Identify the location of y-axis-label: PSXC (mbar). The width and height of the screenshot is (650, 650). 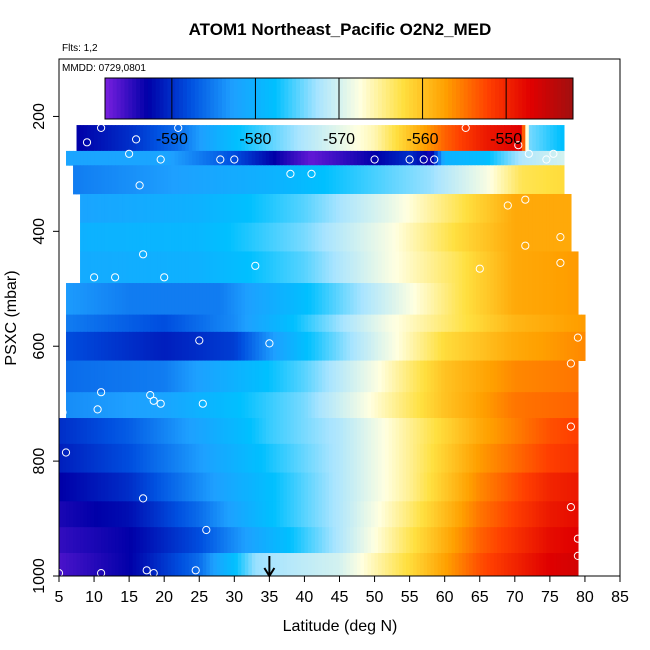
(11, 317).